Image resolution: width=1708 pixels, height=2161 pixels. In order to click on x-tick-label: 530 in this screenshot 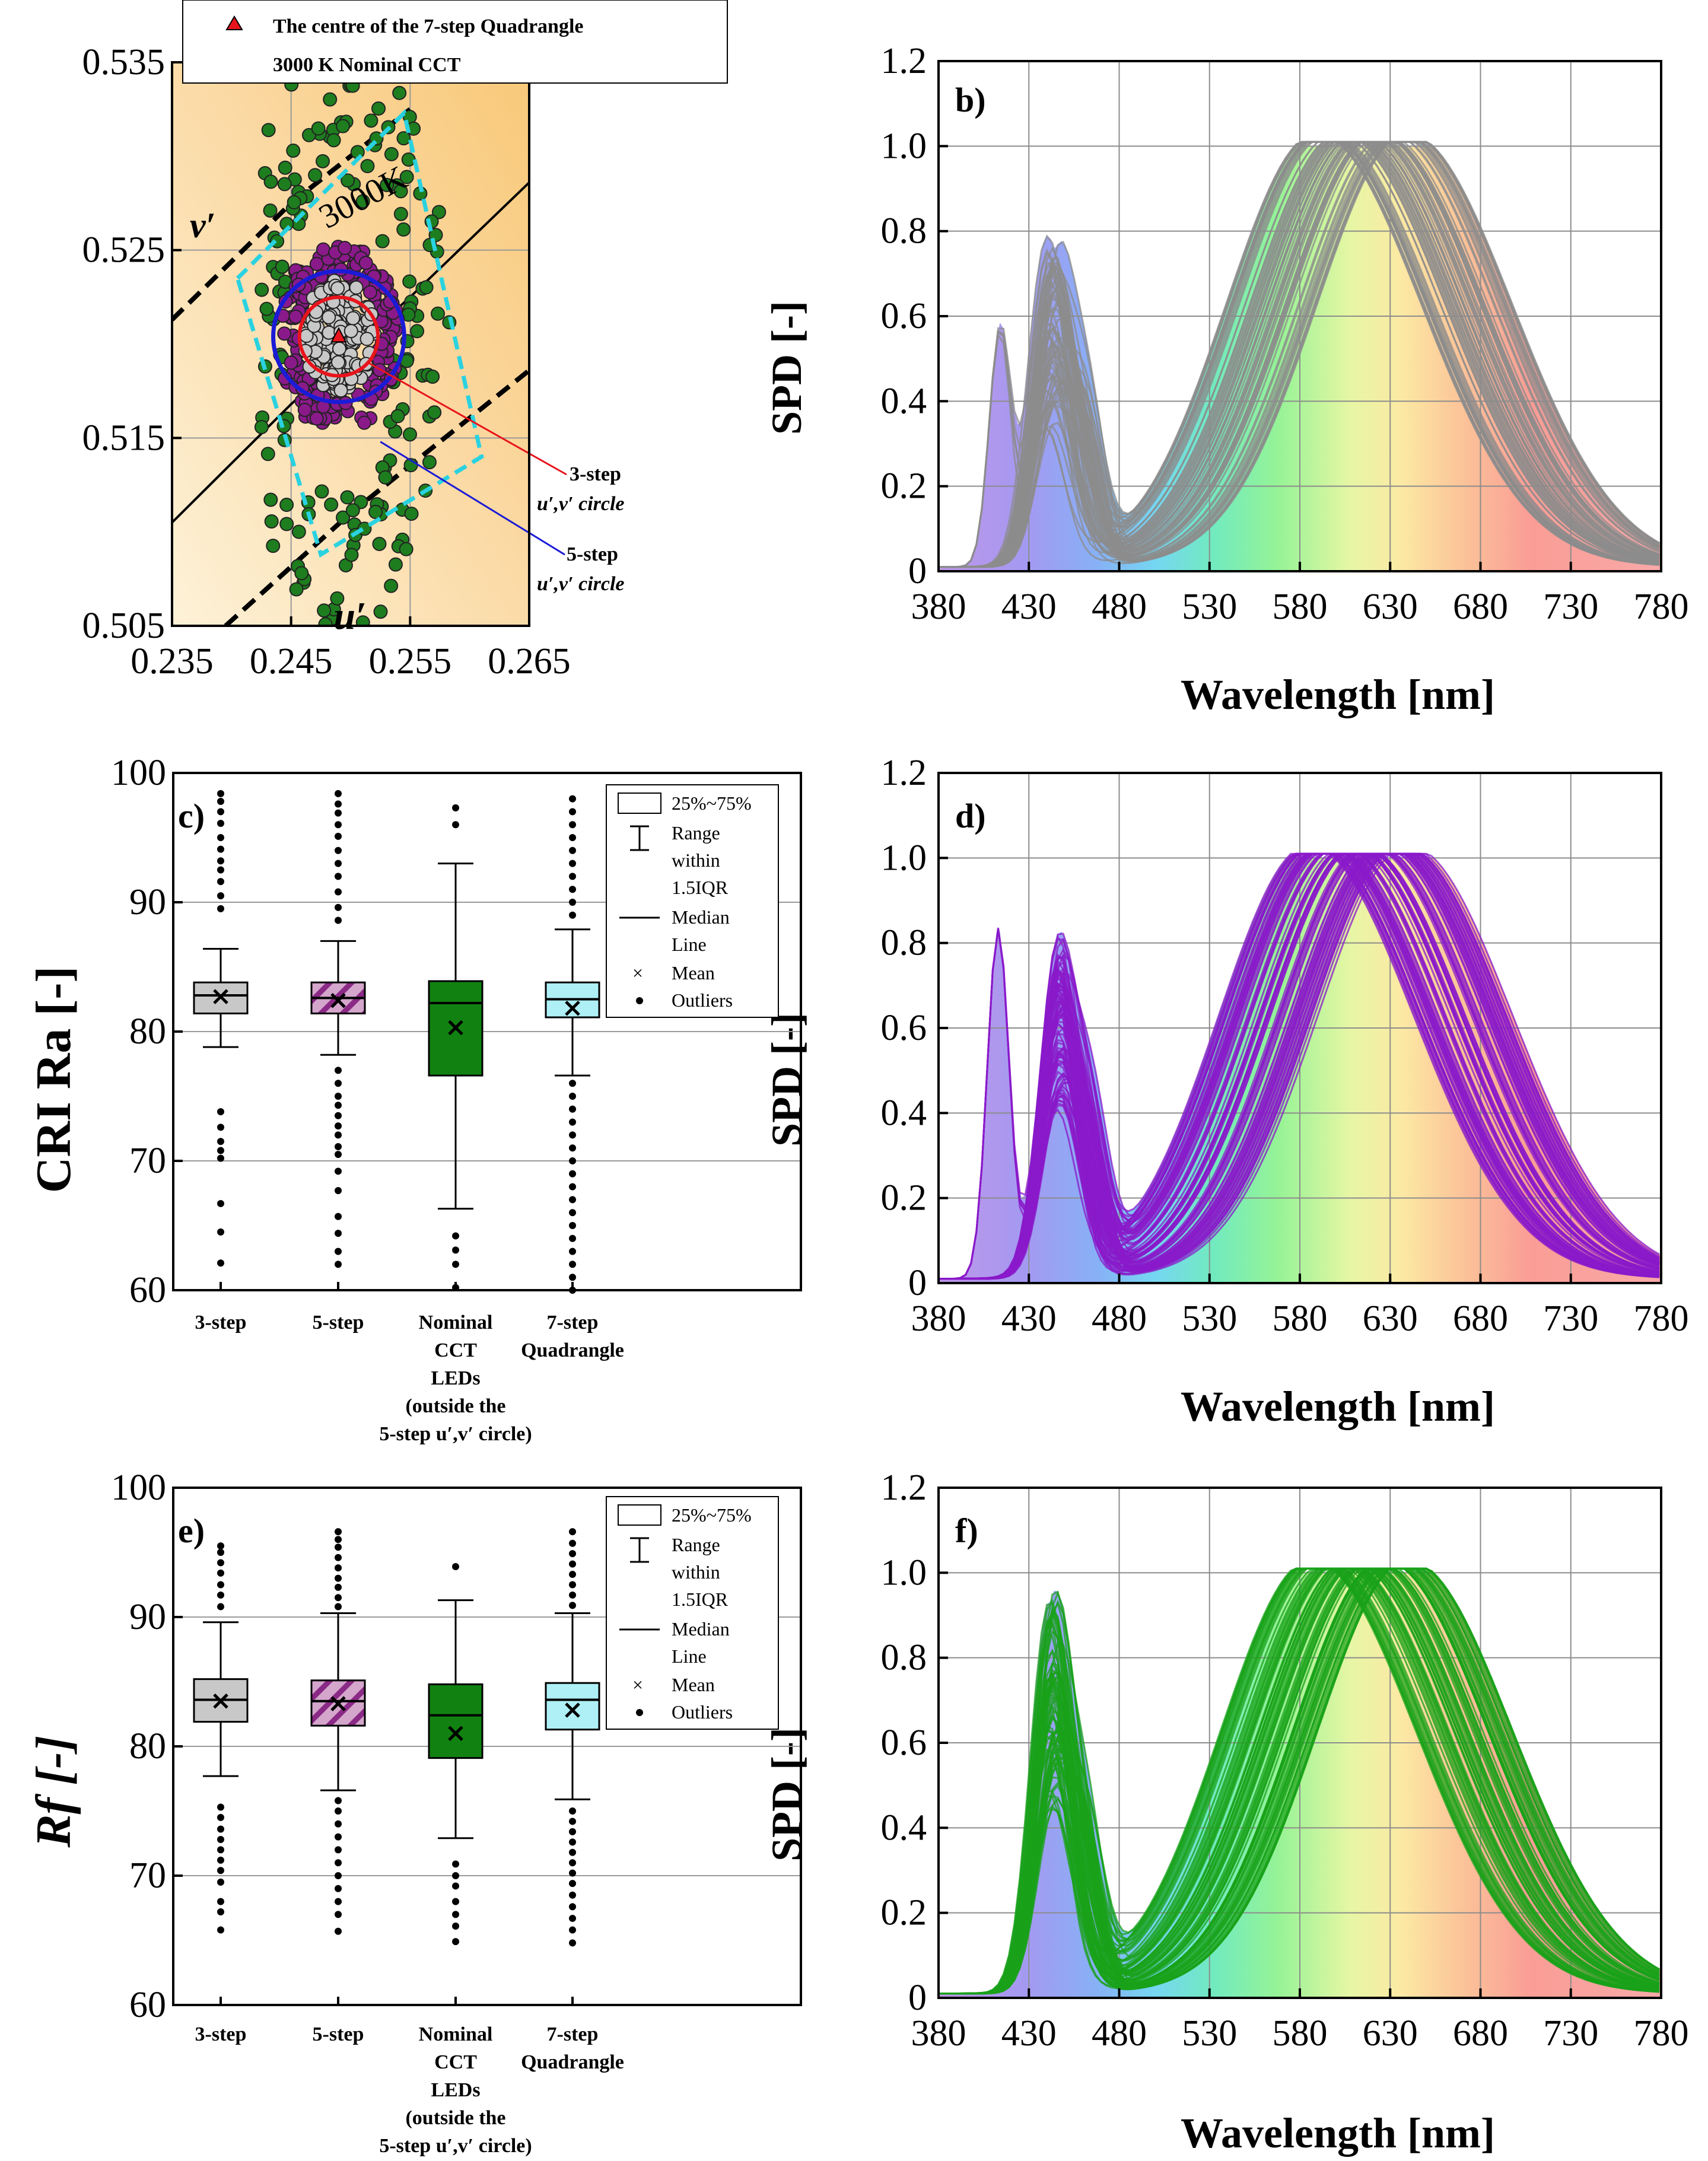, I will do `click(1209, 2034)`.